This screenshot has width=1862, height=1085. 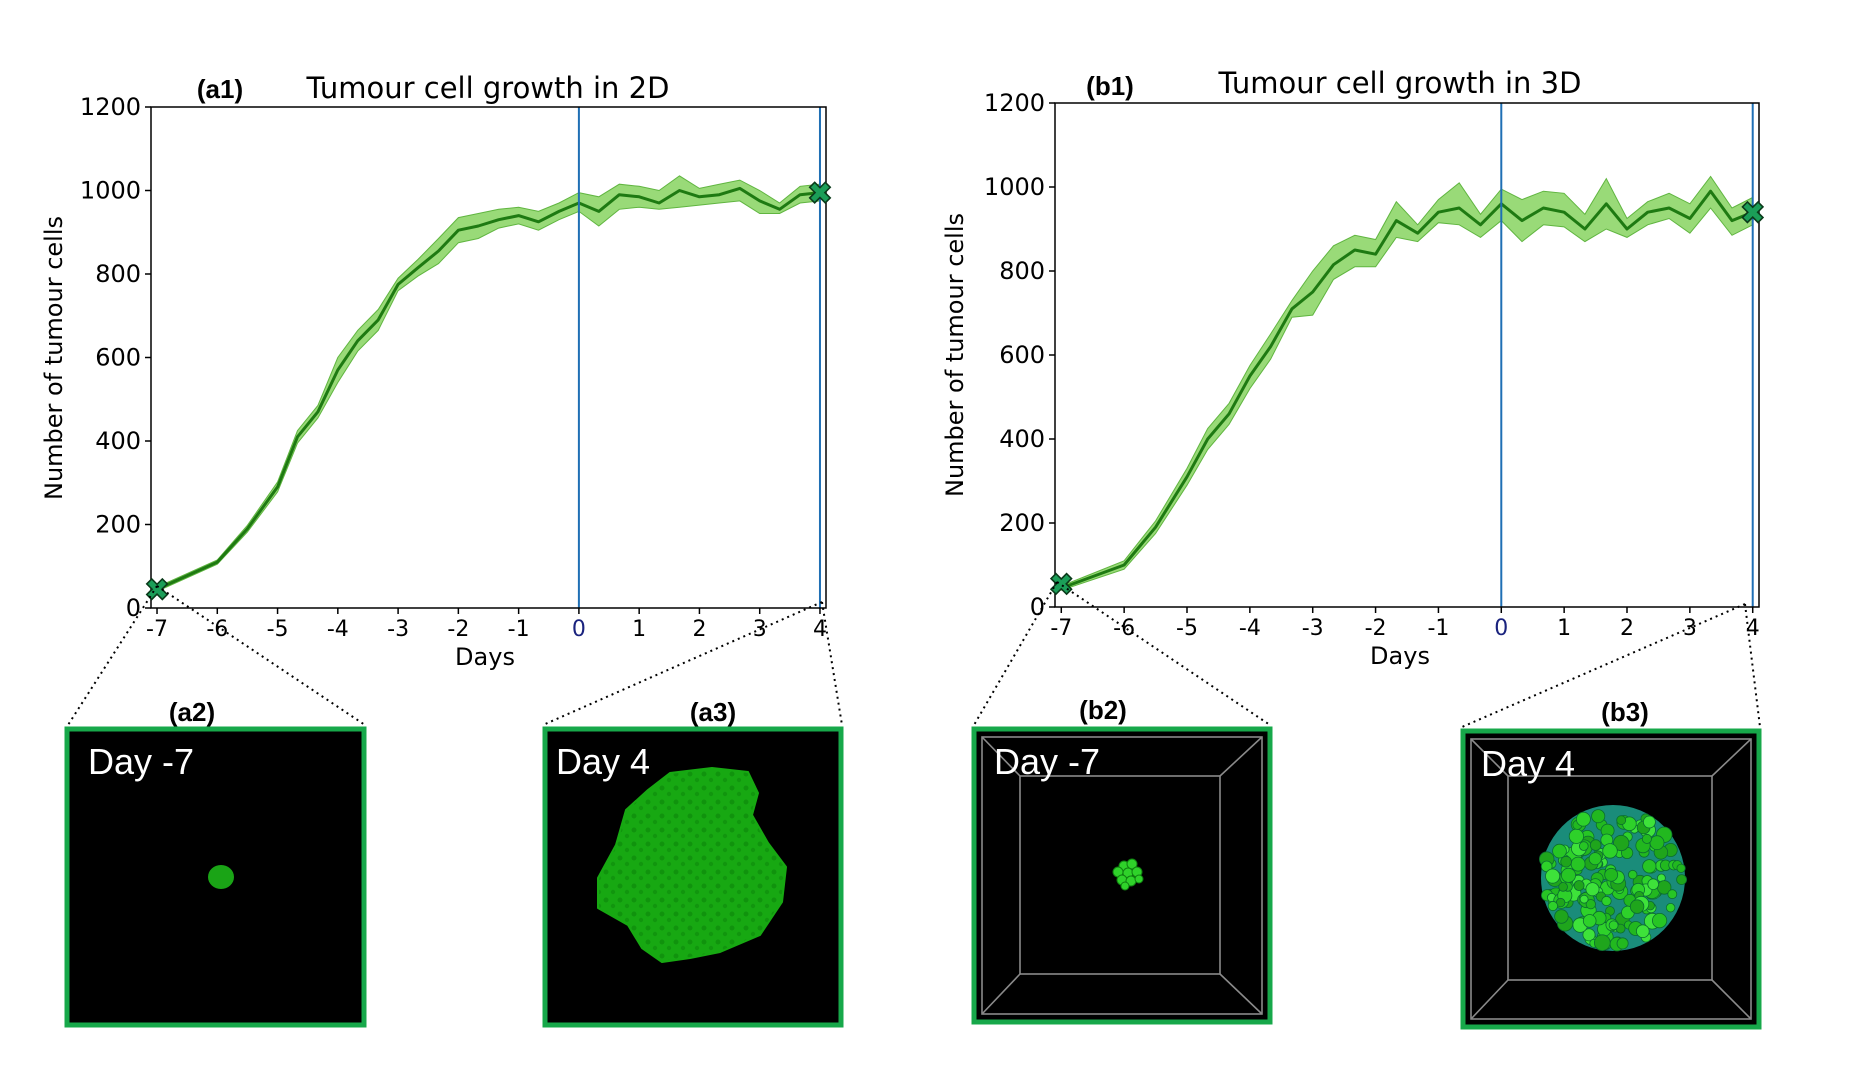 I want to click on connector-a3-right, so click(x=832, y=663).